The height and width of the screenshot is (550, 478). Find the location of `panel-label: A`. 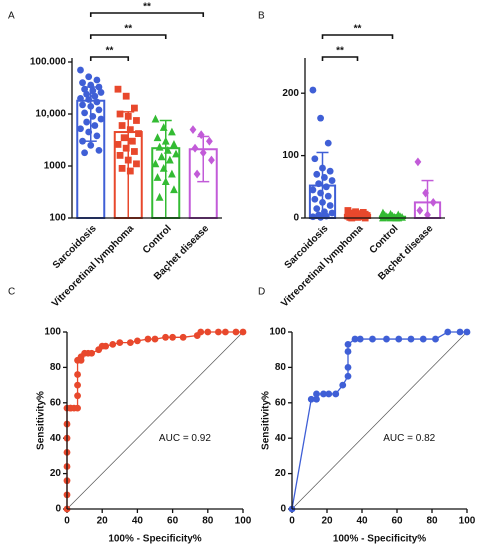

panel-label: A is located at coordinates (11, 16).